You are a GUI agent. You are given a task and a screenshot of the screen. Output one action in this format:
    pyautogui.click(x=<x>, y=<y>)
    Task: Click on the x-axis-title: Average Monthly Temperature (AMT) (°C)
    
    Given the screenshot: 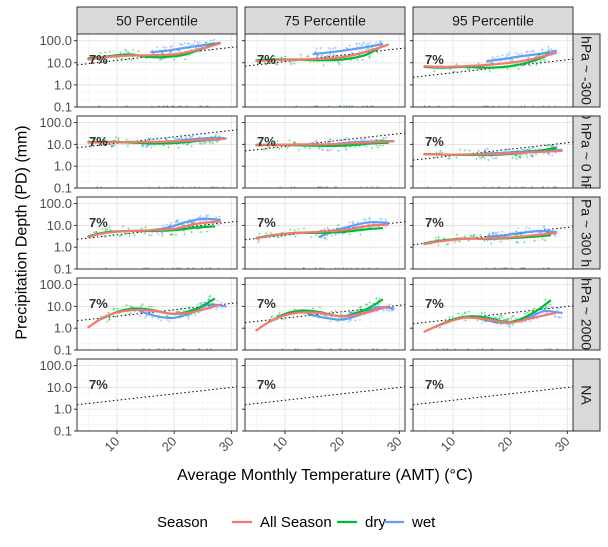 What is the action you would take?
    pyautogui.click(x=325, y=475)
    